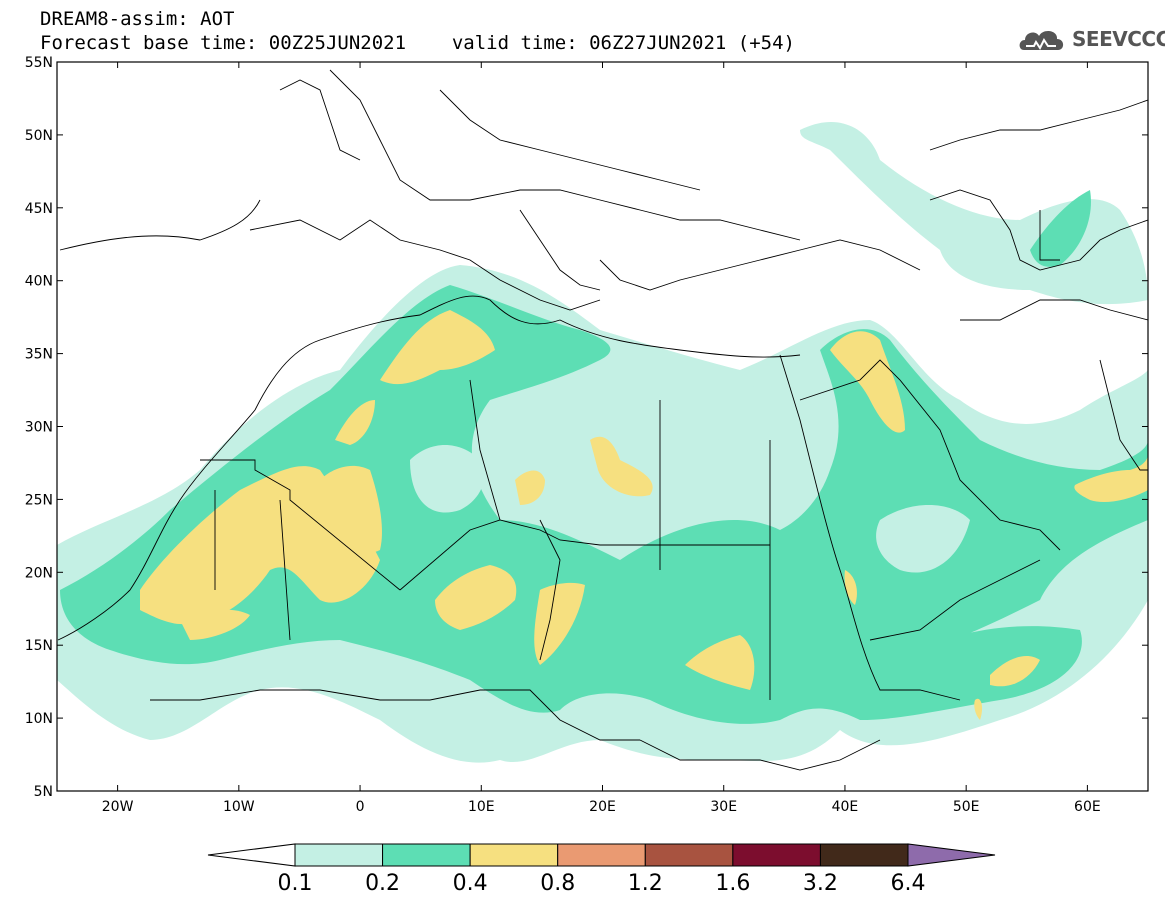 The height and width of the screenshot is (905, 1165). I want to click on lon-tick-label: 20E, so click(602, 807).